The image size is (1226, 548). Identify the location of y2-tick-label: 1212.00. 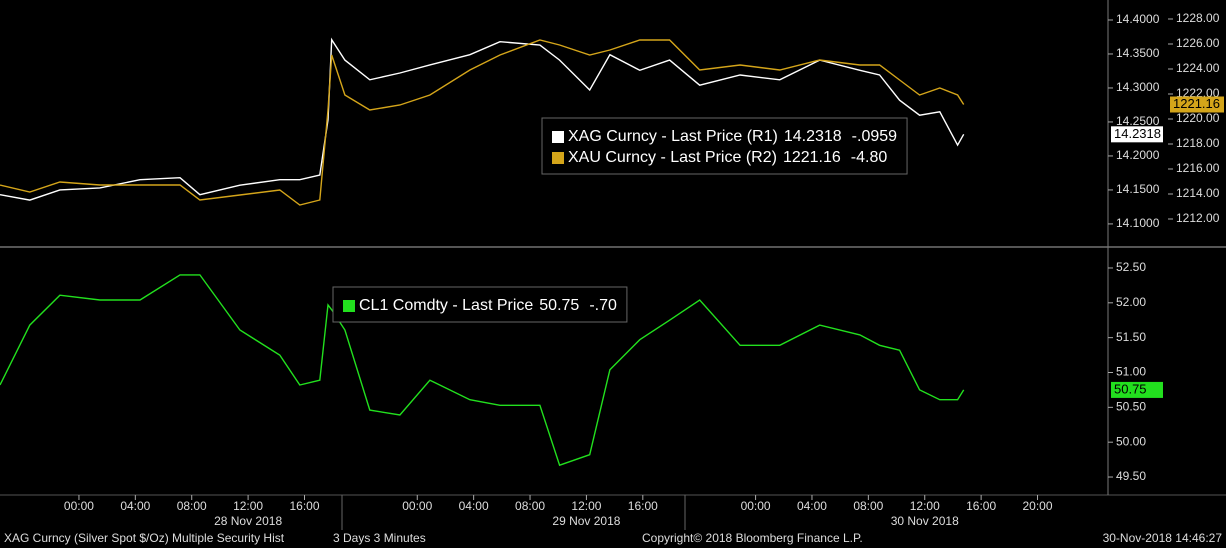
(1198, 218).